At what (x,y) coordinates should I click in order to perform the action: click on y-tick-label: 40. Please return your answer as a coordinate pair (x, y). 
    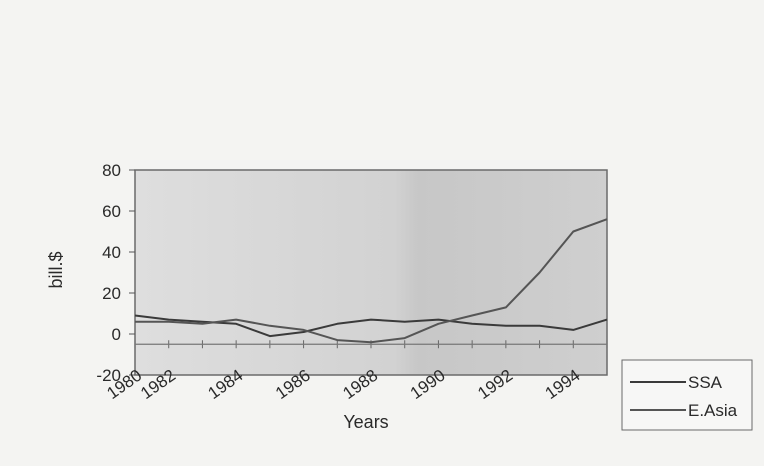
    Looking at the image, I should click on (111, 252).